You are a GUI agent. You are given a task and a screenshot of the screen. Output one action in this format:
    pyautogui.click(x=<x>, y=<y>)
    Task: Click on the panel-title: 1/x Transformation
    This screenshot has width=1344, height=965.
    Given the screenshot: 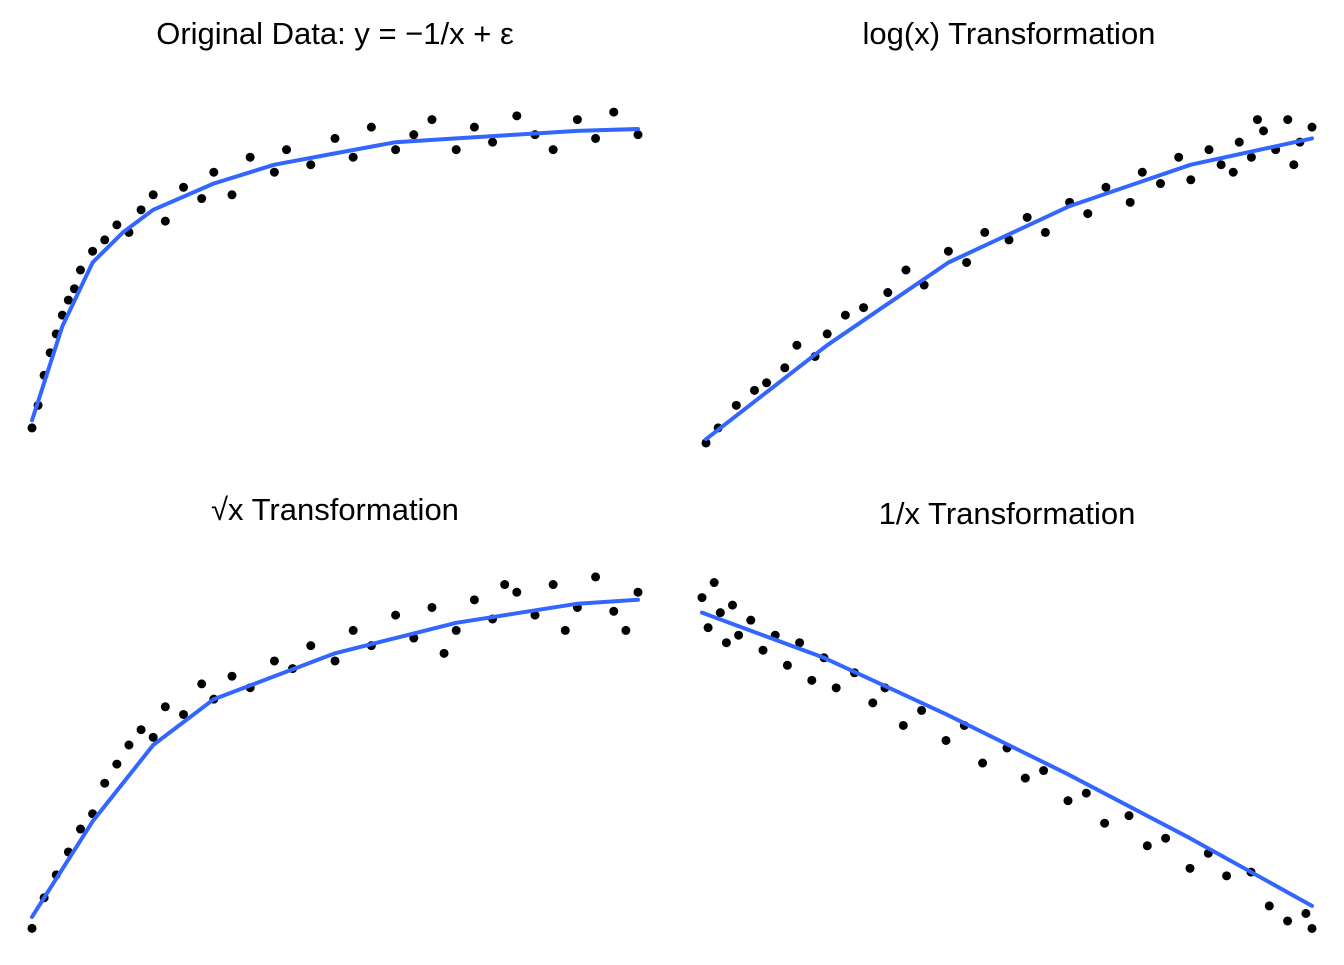 What is the action you would take?
    pyautogui.click(x=1007, y=513)
    